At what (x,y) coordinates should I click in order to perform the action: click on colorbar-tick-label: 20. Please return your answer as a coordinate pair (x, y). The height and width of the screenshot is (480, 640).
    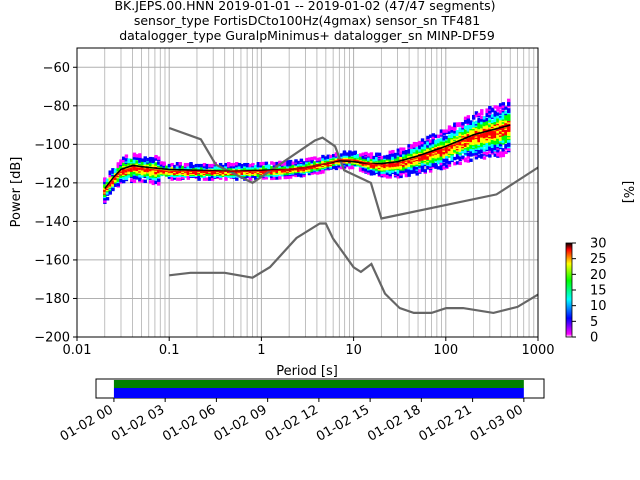
    Looking at the image, I should click on (598, 275).